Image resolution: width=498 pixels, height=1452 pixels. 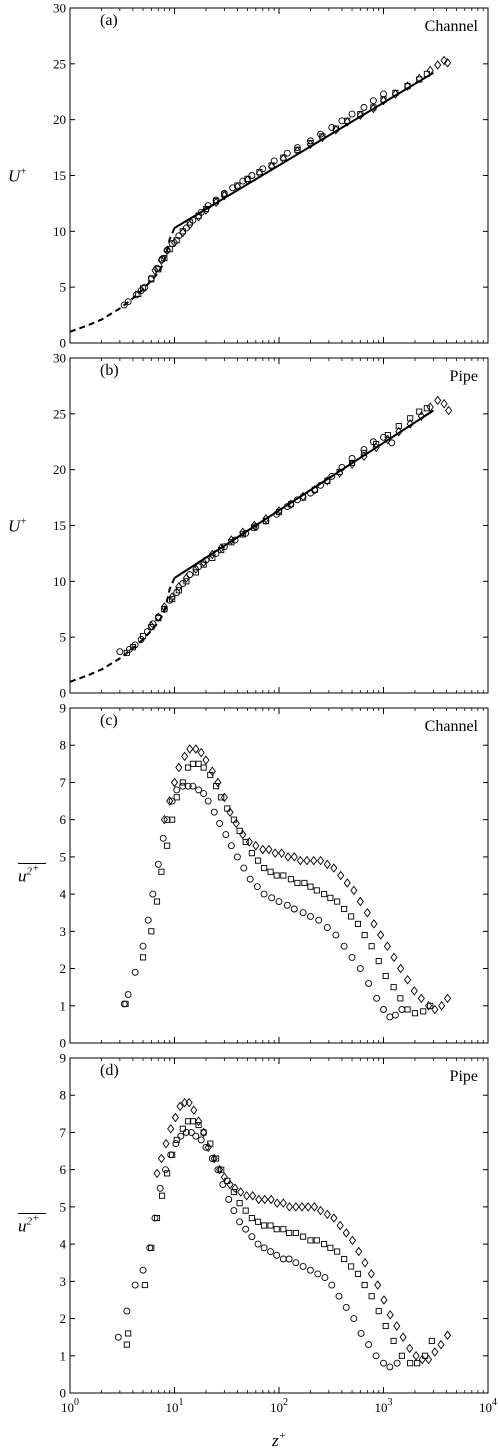 I want to click on y-axis-label: u2+, so click(x=32, y=1224).